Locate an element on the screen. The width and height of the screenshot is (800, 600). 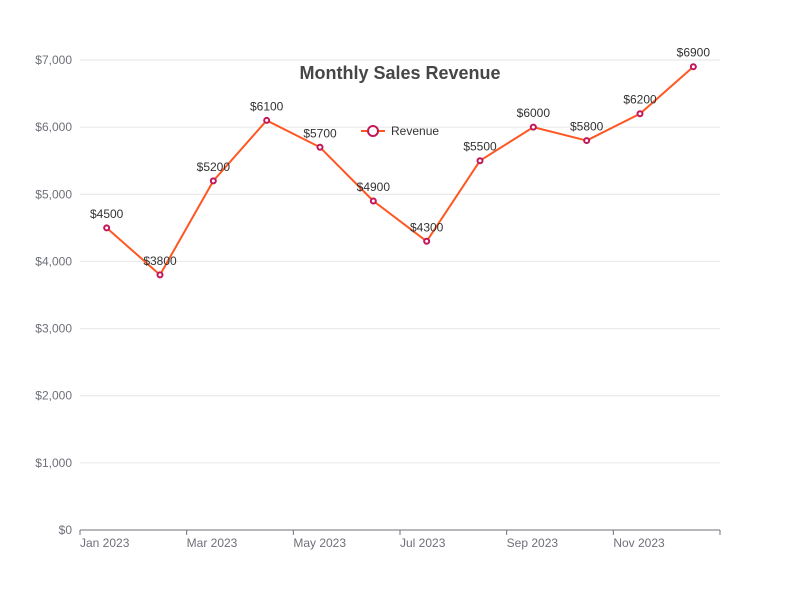
y-tick-label: $0 is located at coordinates (66, 530).